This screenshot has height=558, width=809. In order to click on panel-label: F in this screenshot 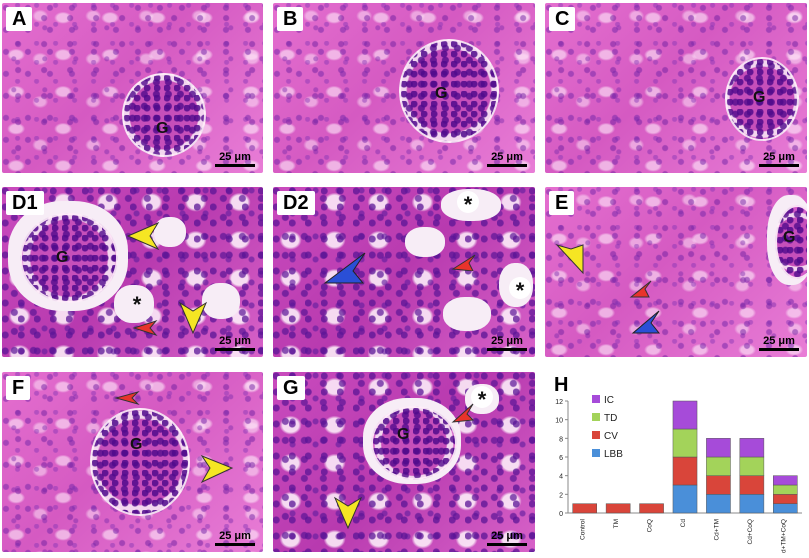, I will do `click(18, 388)`.